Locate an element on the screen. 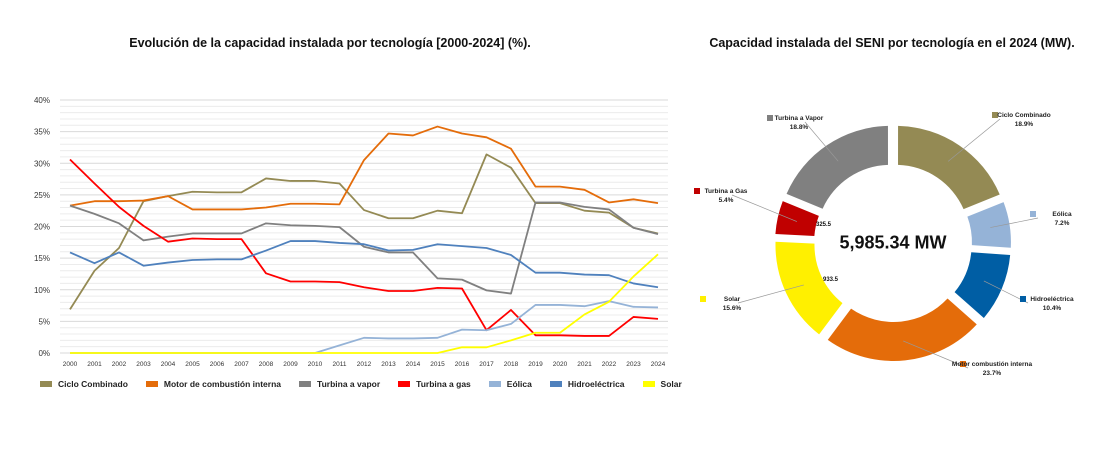  slice-name-label: Solar is located at coordinates (732, 299).